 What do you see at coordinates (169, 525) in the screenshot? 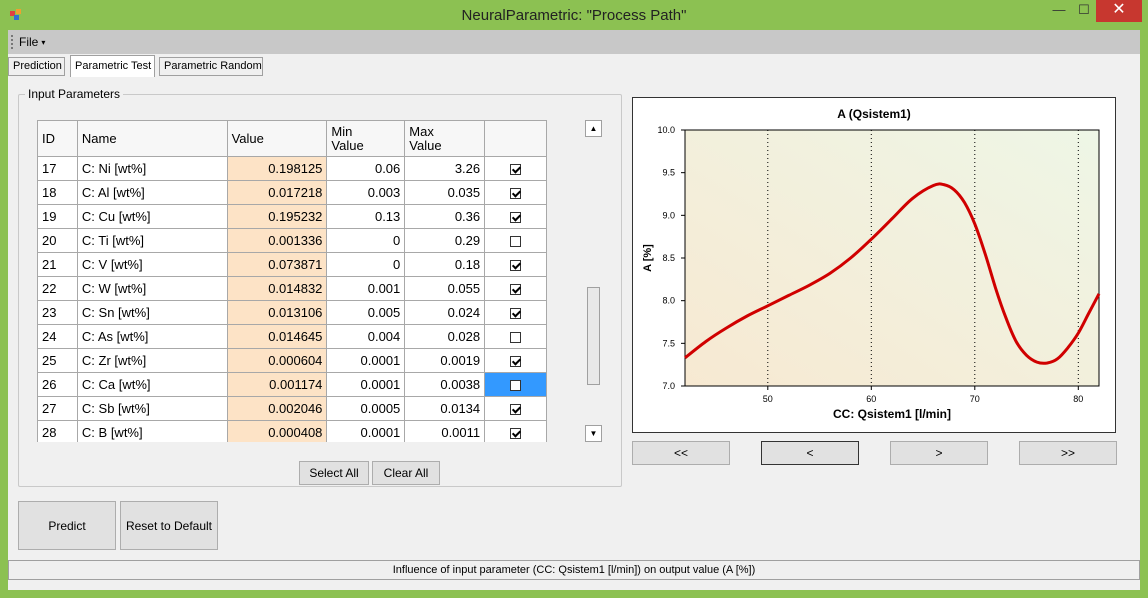
I see `reset-to-default-button: Reset to Default` at bounding box center [169, 525].